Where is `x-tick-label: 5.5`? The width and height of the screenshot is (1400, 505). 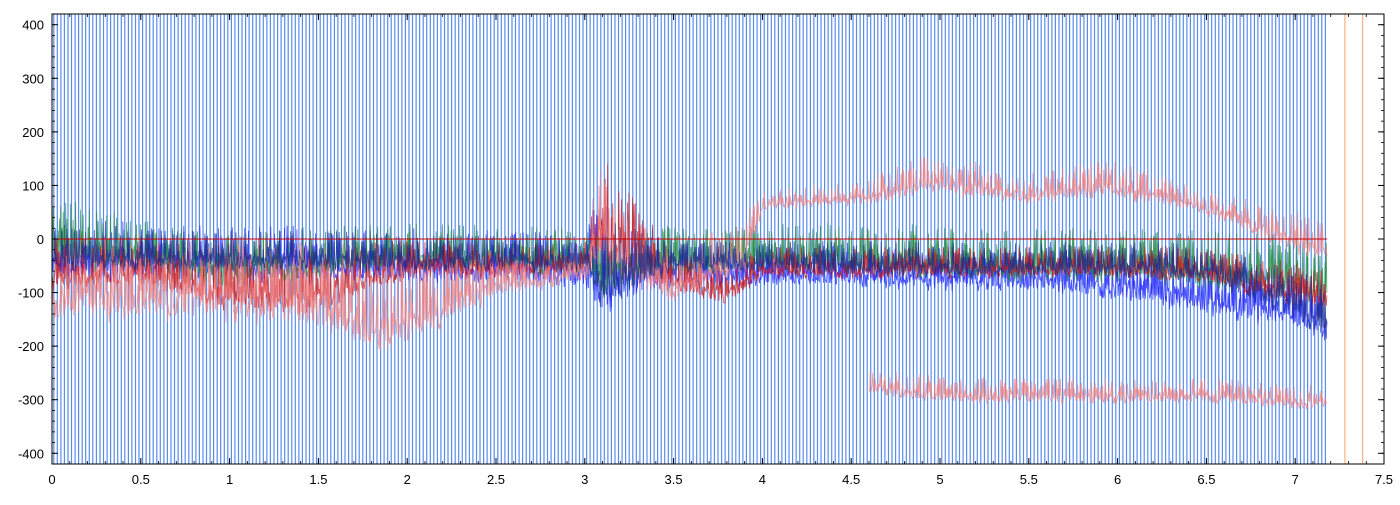 x-tick-label: 5.5 is located at coordinates (1029, 479).